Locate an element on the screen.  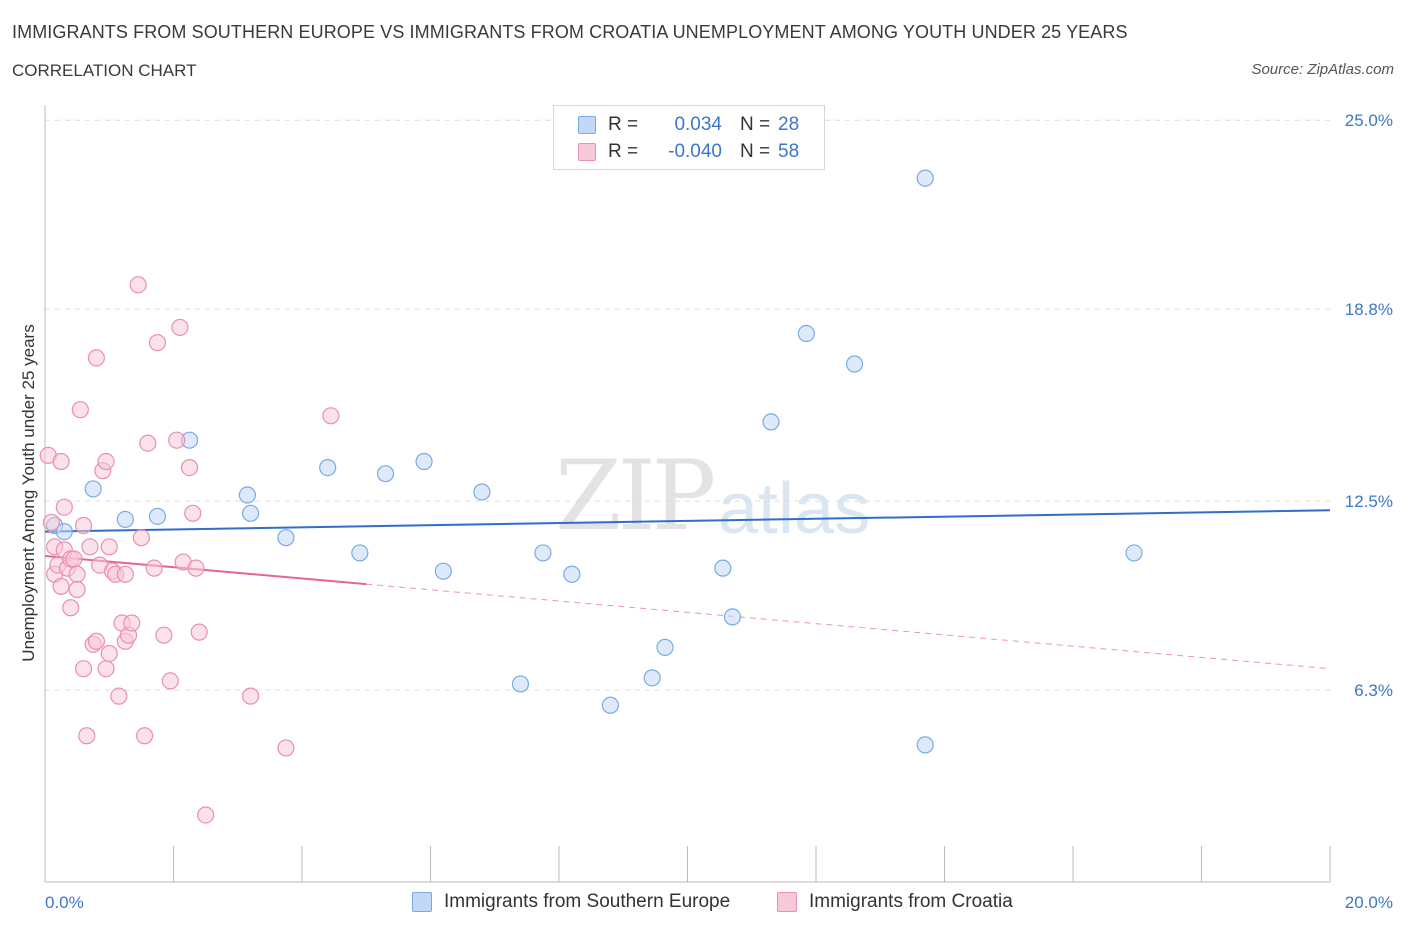
y-tick-label: 12.5% is located at coordinates (1369, 501).